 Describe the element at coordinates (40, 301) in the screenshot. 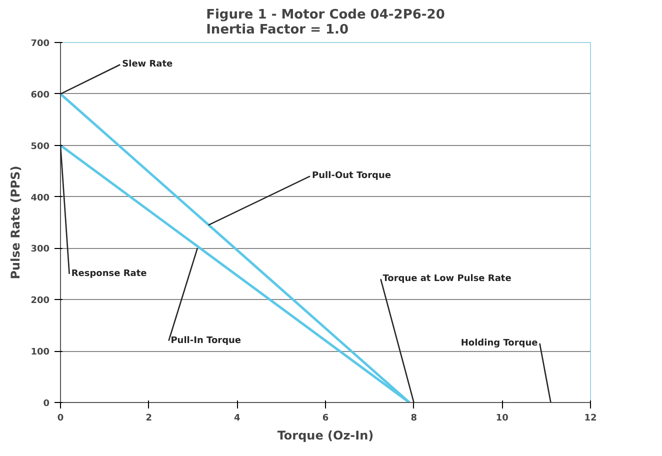

I see `y-tick-label: 200` at that location.